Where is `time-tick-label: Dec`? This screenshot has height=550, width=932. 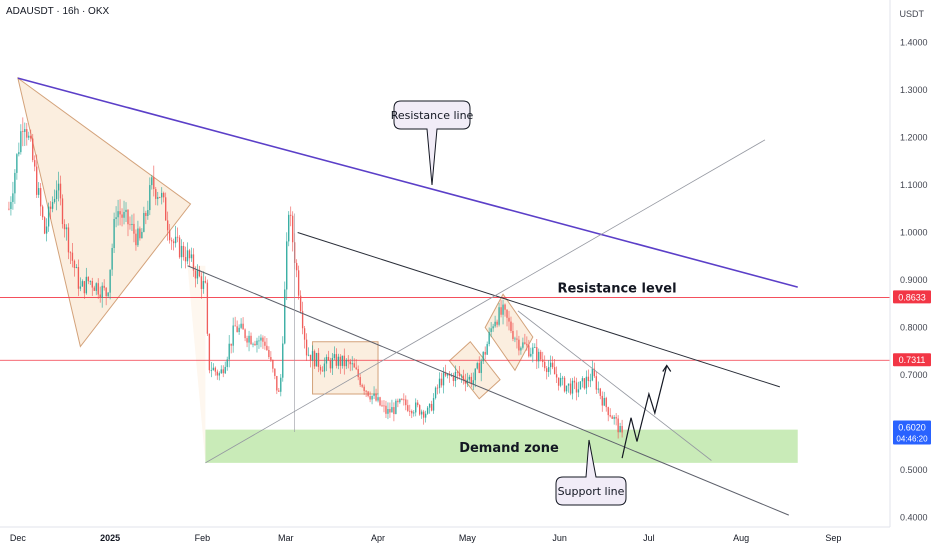
time-tick-label: Dec is located at coordinates (18, 538).